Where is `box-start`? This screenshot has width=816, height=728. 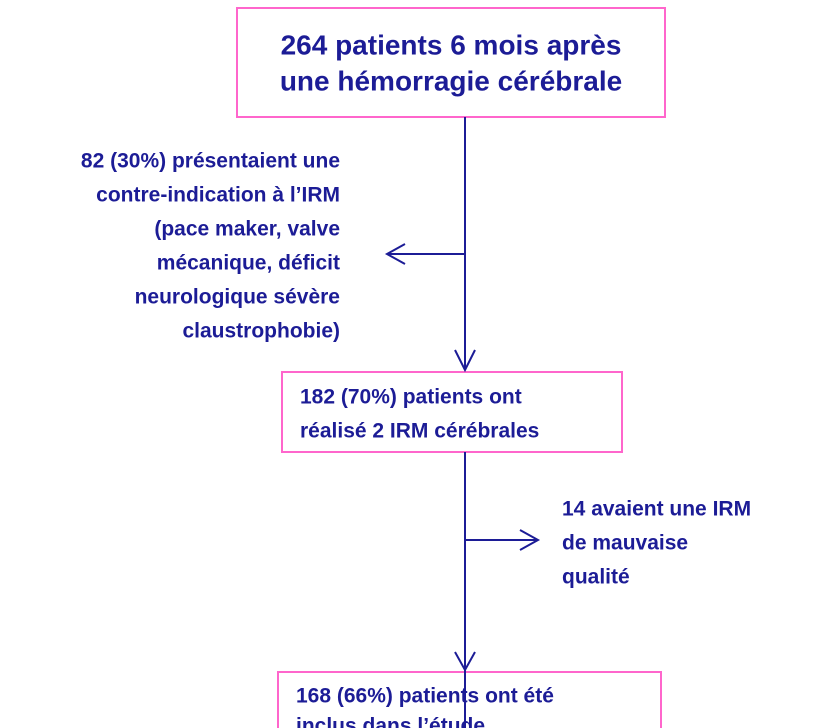 box-start is located at coordinates (451, 62).